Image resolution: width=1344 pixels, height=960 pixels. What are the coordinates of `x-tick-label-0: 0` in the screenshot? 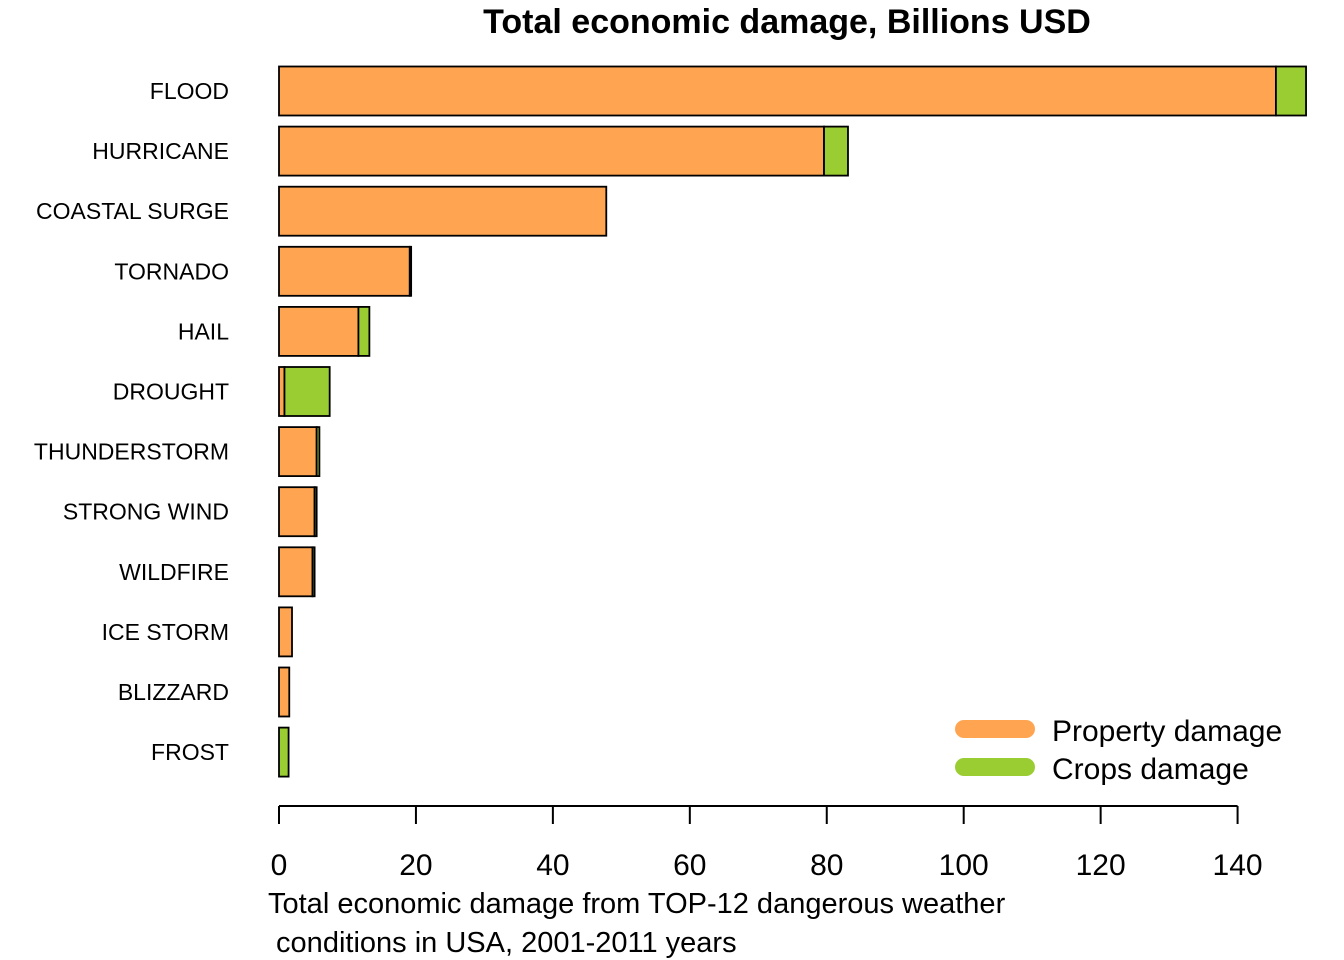 It's located at (279, 865).